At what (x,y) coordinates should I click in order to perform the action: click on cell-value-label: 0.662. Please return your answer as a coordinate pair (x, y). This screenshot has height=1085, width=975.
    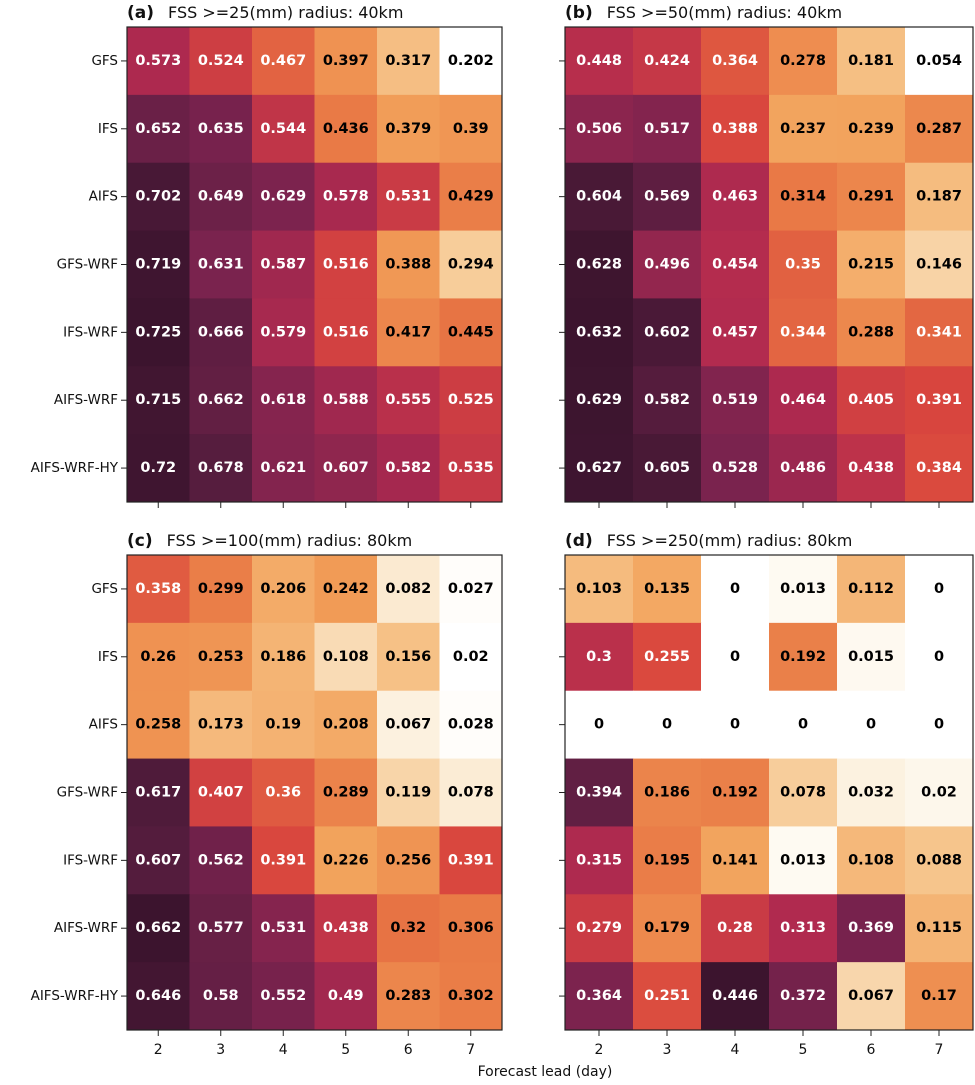
    Looking at the image, I should click on (158, 928).